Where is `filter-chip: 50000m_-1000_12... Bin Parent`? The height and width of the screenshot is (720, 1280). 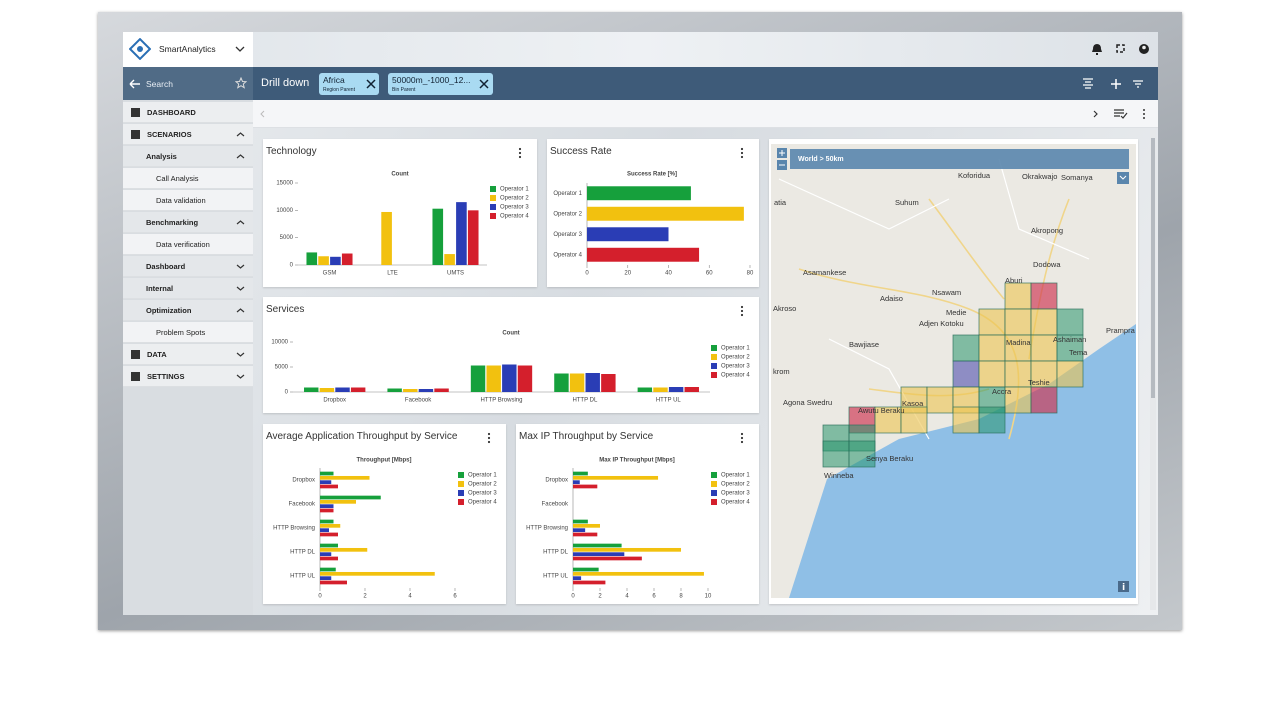
filter-chip: 50000m_-1000_12... Bin Parent is located at coordinates (440, 84).